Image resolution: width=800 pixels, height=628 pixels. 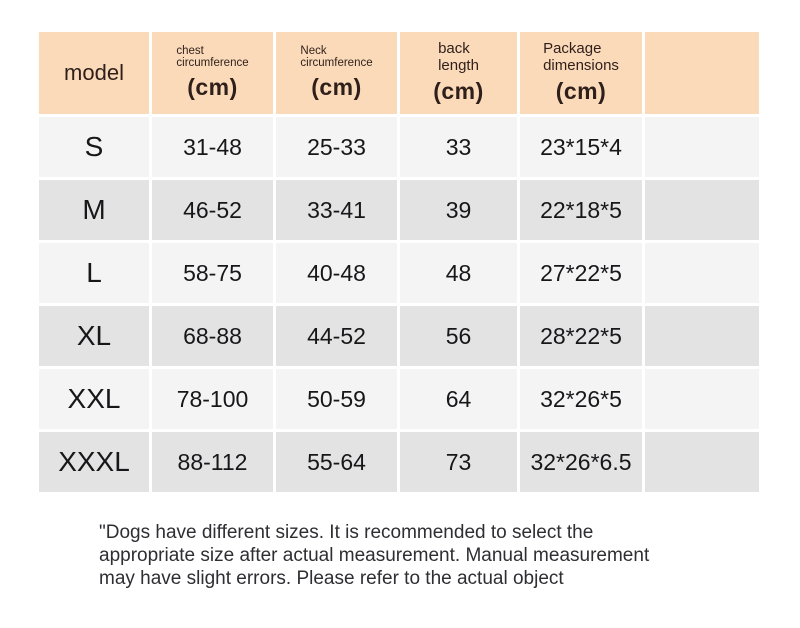 What do you see at coordinates (581, 273) in the screenshot?
I see `package-cell: 27*22*5` at bounding box center [581, 273].